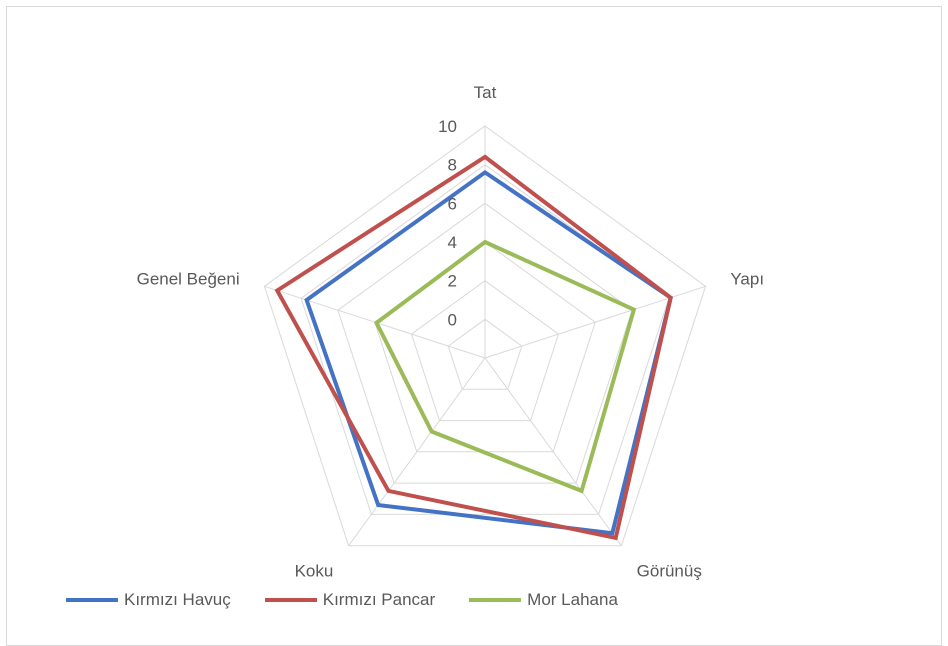  I want to click on tick-label: 0, so click(452, 319).